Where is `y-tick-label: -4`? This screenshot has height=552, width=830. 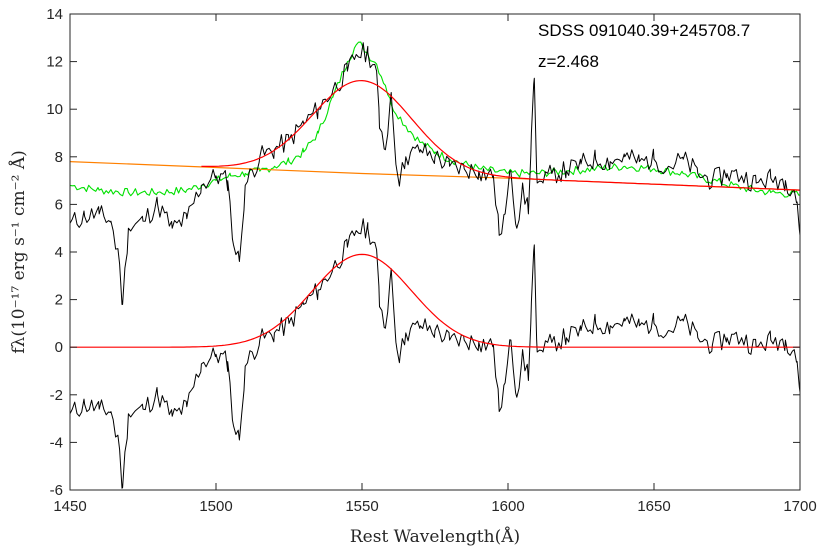 y-tick-label: -4 is located at coordinates (56, 442).